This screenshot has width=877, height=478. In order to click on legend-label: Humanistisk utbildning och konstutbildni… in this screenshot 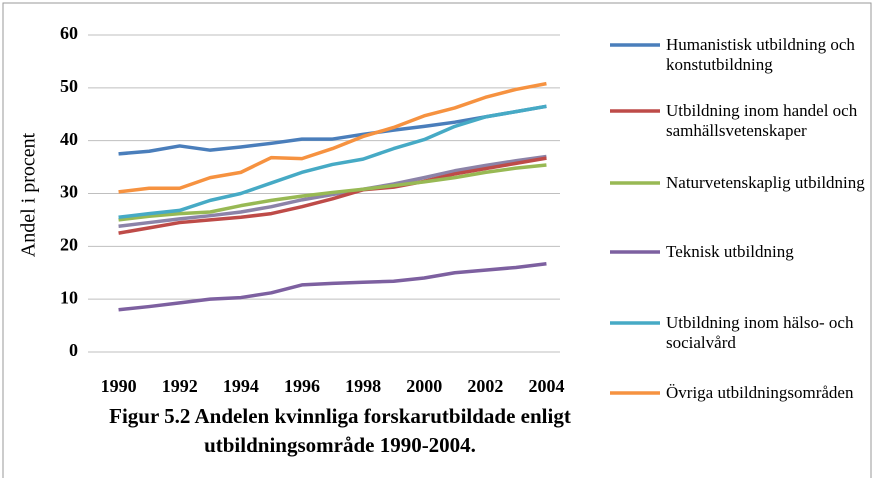, I will do `click(760, 54)`.